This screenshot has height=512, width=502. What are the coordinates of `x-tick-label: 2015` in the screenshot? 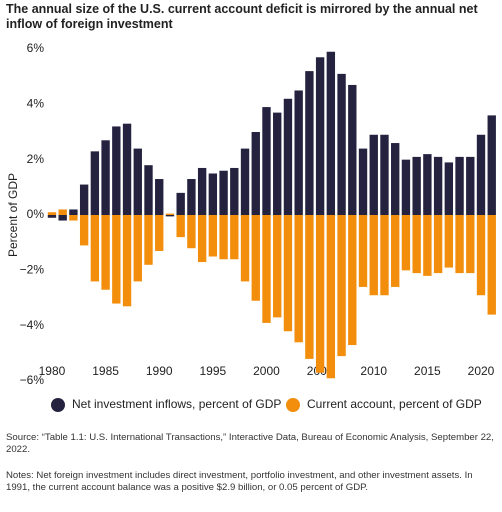 It's located at (427, 371).